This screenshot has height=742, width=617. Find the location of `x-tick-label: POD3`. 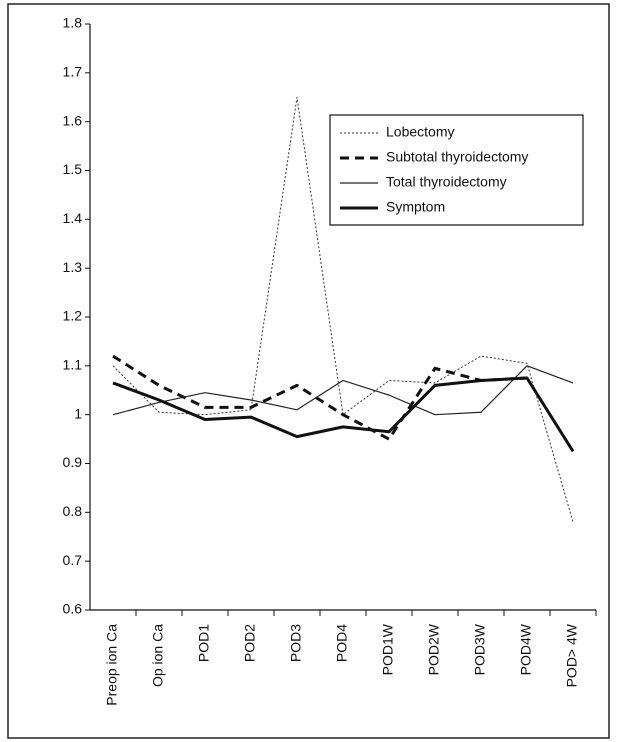

x-tick-label: POD3 is located at coordinates (296, 643).